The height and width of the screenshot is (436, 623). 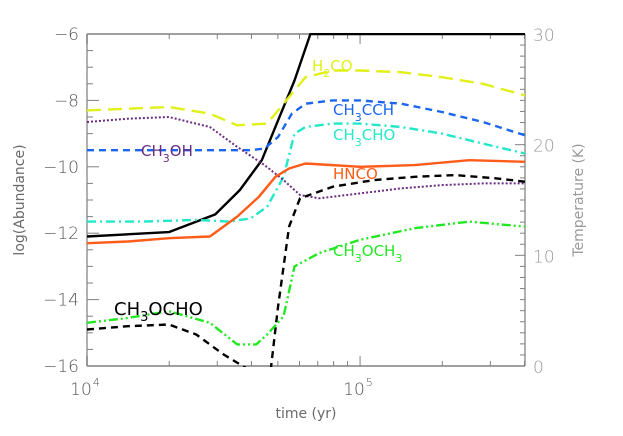 What do you see at coordinates (358, 388) in the screenshot?
I see `x-tick-label: 10⁵` at bounding box center [358, 388].